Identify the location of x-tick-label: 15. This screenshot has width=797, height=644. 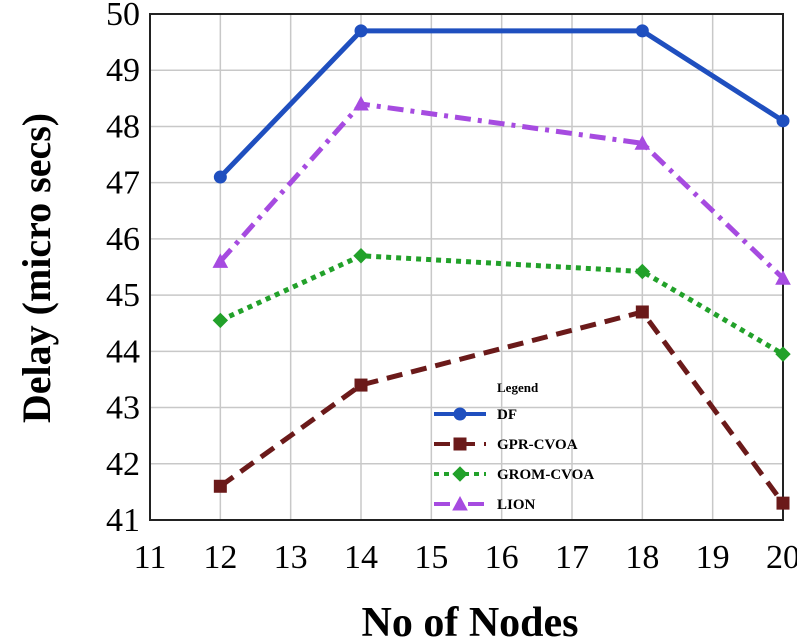
(431, 557).